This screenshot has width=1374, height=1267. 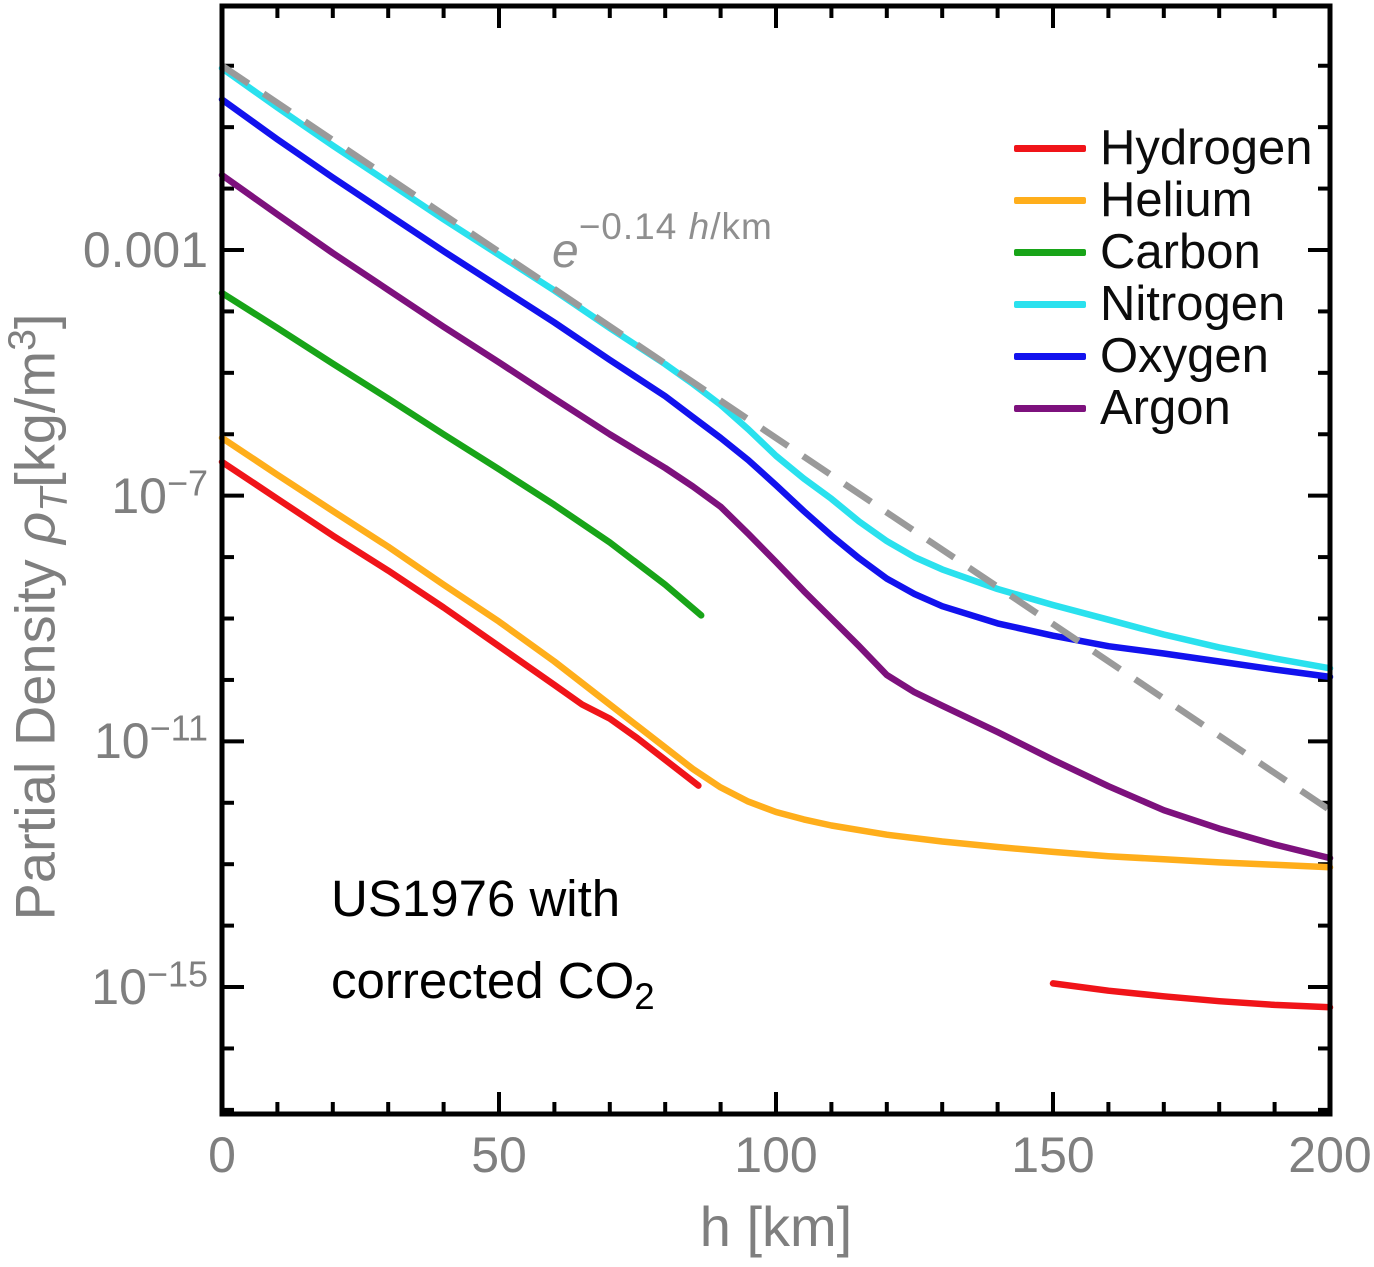 What do you see at coordinates (1206, 148) in the screenshot?
I see `legend-label: Hydrogen` at bounding box center [1206, 148].